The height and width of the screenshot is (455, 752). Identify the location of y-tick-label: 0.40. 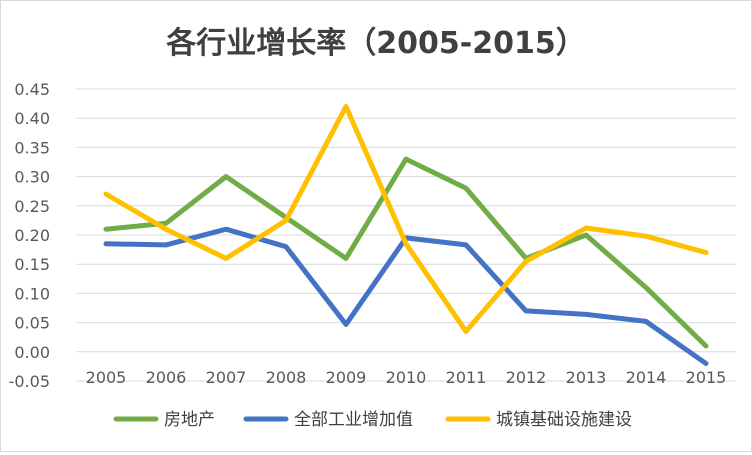
(32, 118).